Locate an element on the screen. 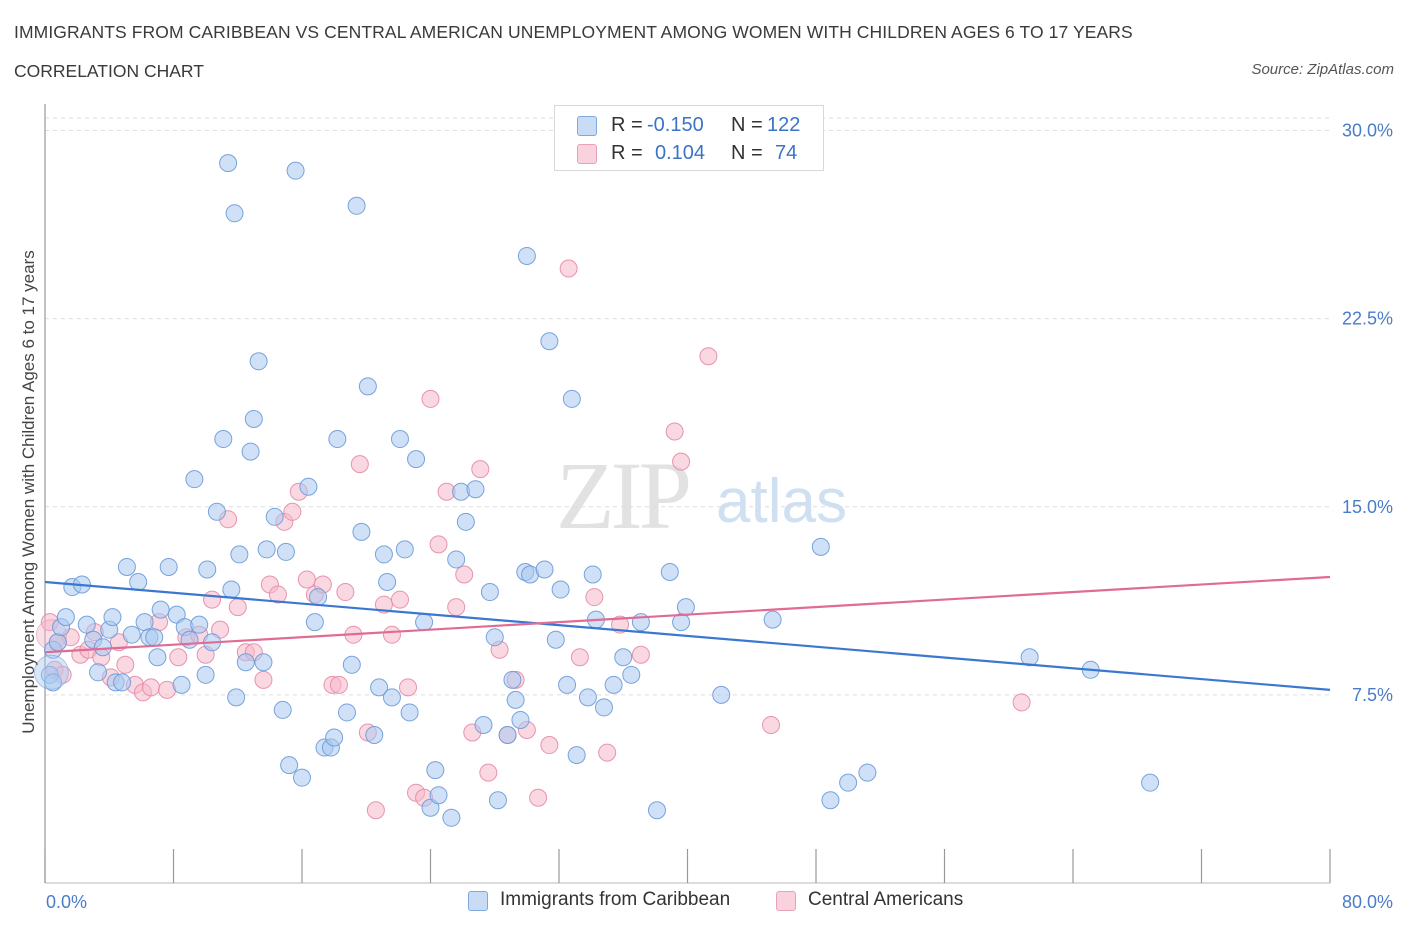 The height and width of the screenshot is (930, 1406). watermark-atlas: atlas is located at coordinates (781, 501).